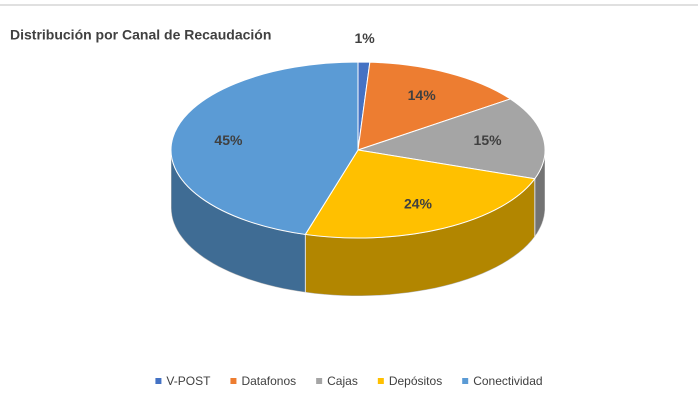  Describe the element at coordinates (507, 381) in the screenshot. I see `legend-label: Conectividad` at that location.